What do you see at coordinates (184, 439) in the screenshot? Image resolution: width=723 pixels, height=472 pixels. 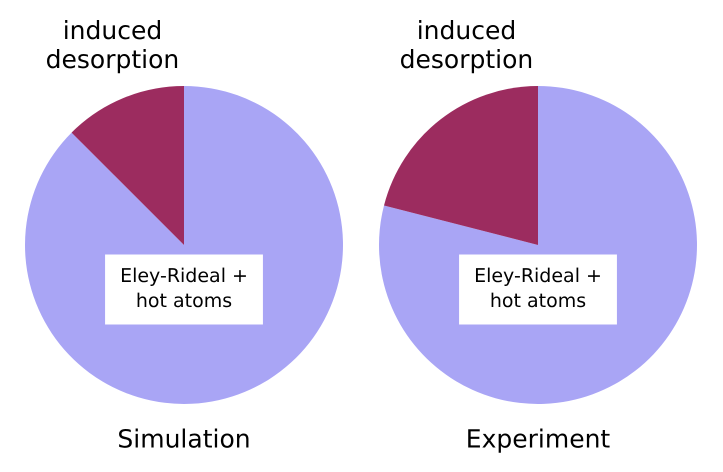 I see `text: Simulation` at bounding box center [184, 439].